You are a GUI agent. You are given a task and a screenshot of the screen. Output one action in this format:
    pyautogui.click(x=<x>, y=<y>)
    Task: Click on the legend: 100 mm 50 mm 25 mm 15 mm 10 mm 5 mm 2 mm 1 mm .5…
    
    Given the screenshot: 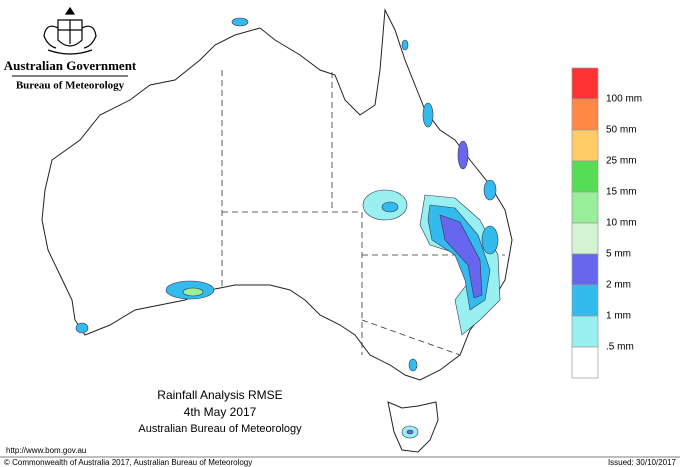 What is the action you would take?
    pyautogui.click(x=606, y=223)
    